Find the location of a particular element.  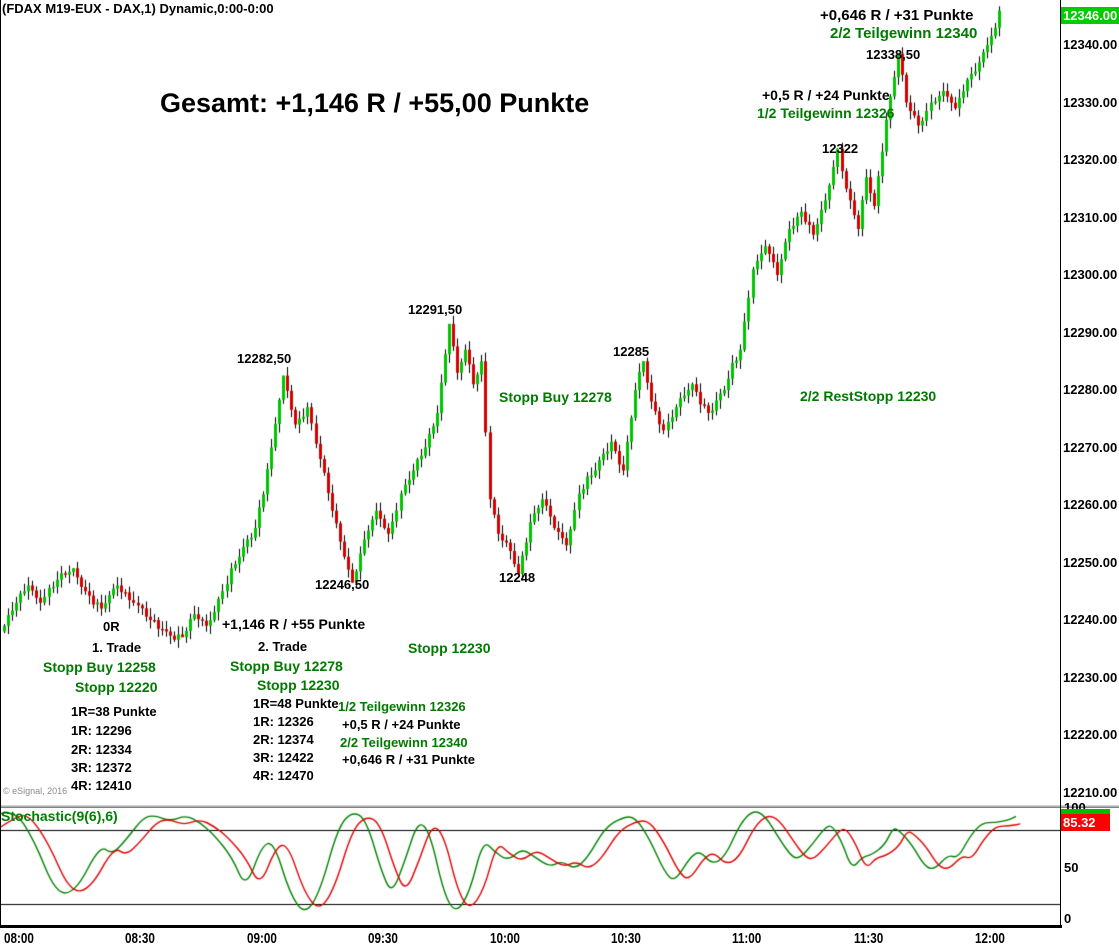

price-axis-label: 12330.00 is located at coordinates (1090, 102).